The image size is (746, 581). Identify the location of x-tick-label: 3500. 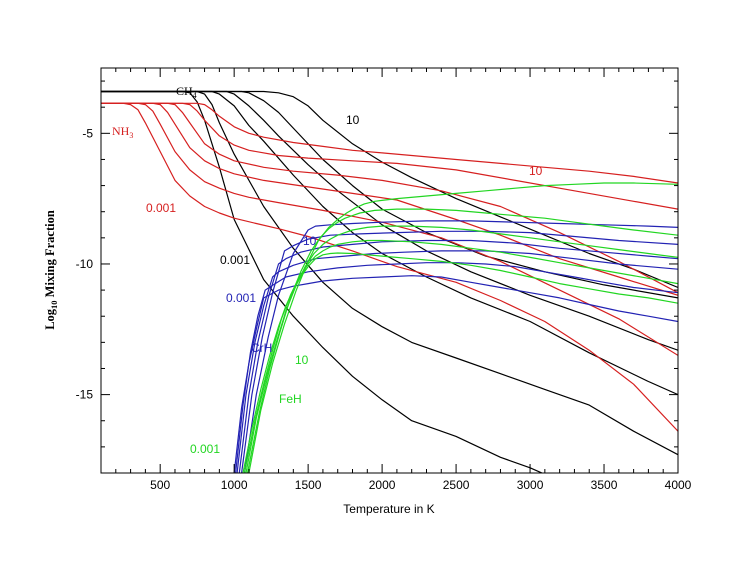
(604, 485).